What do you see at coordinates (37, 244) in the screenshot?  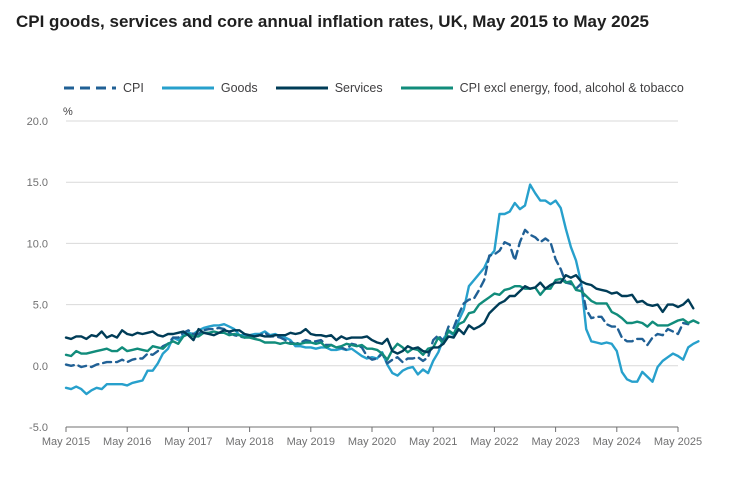 I see `y-tick-label: 10.0` at bounding box center [37, 244].